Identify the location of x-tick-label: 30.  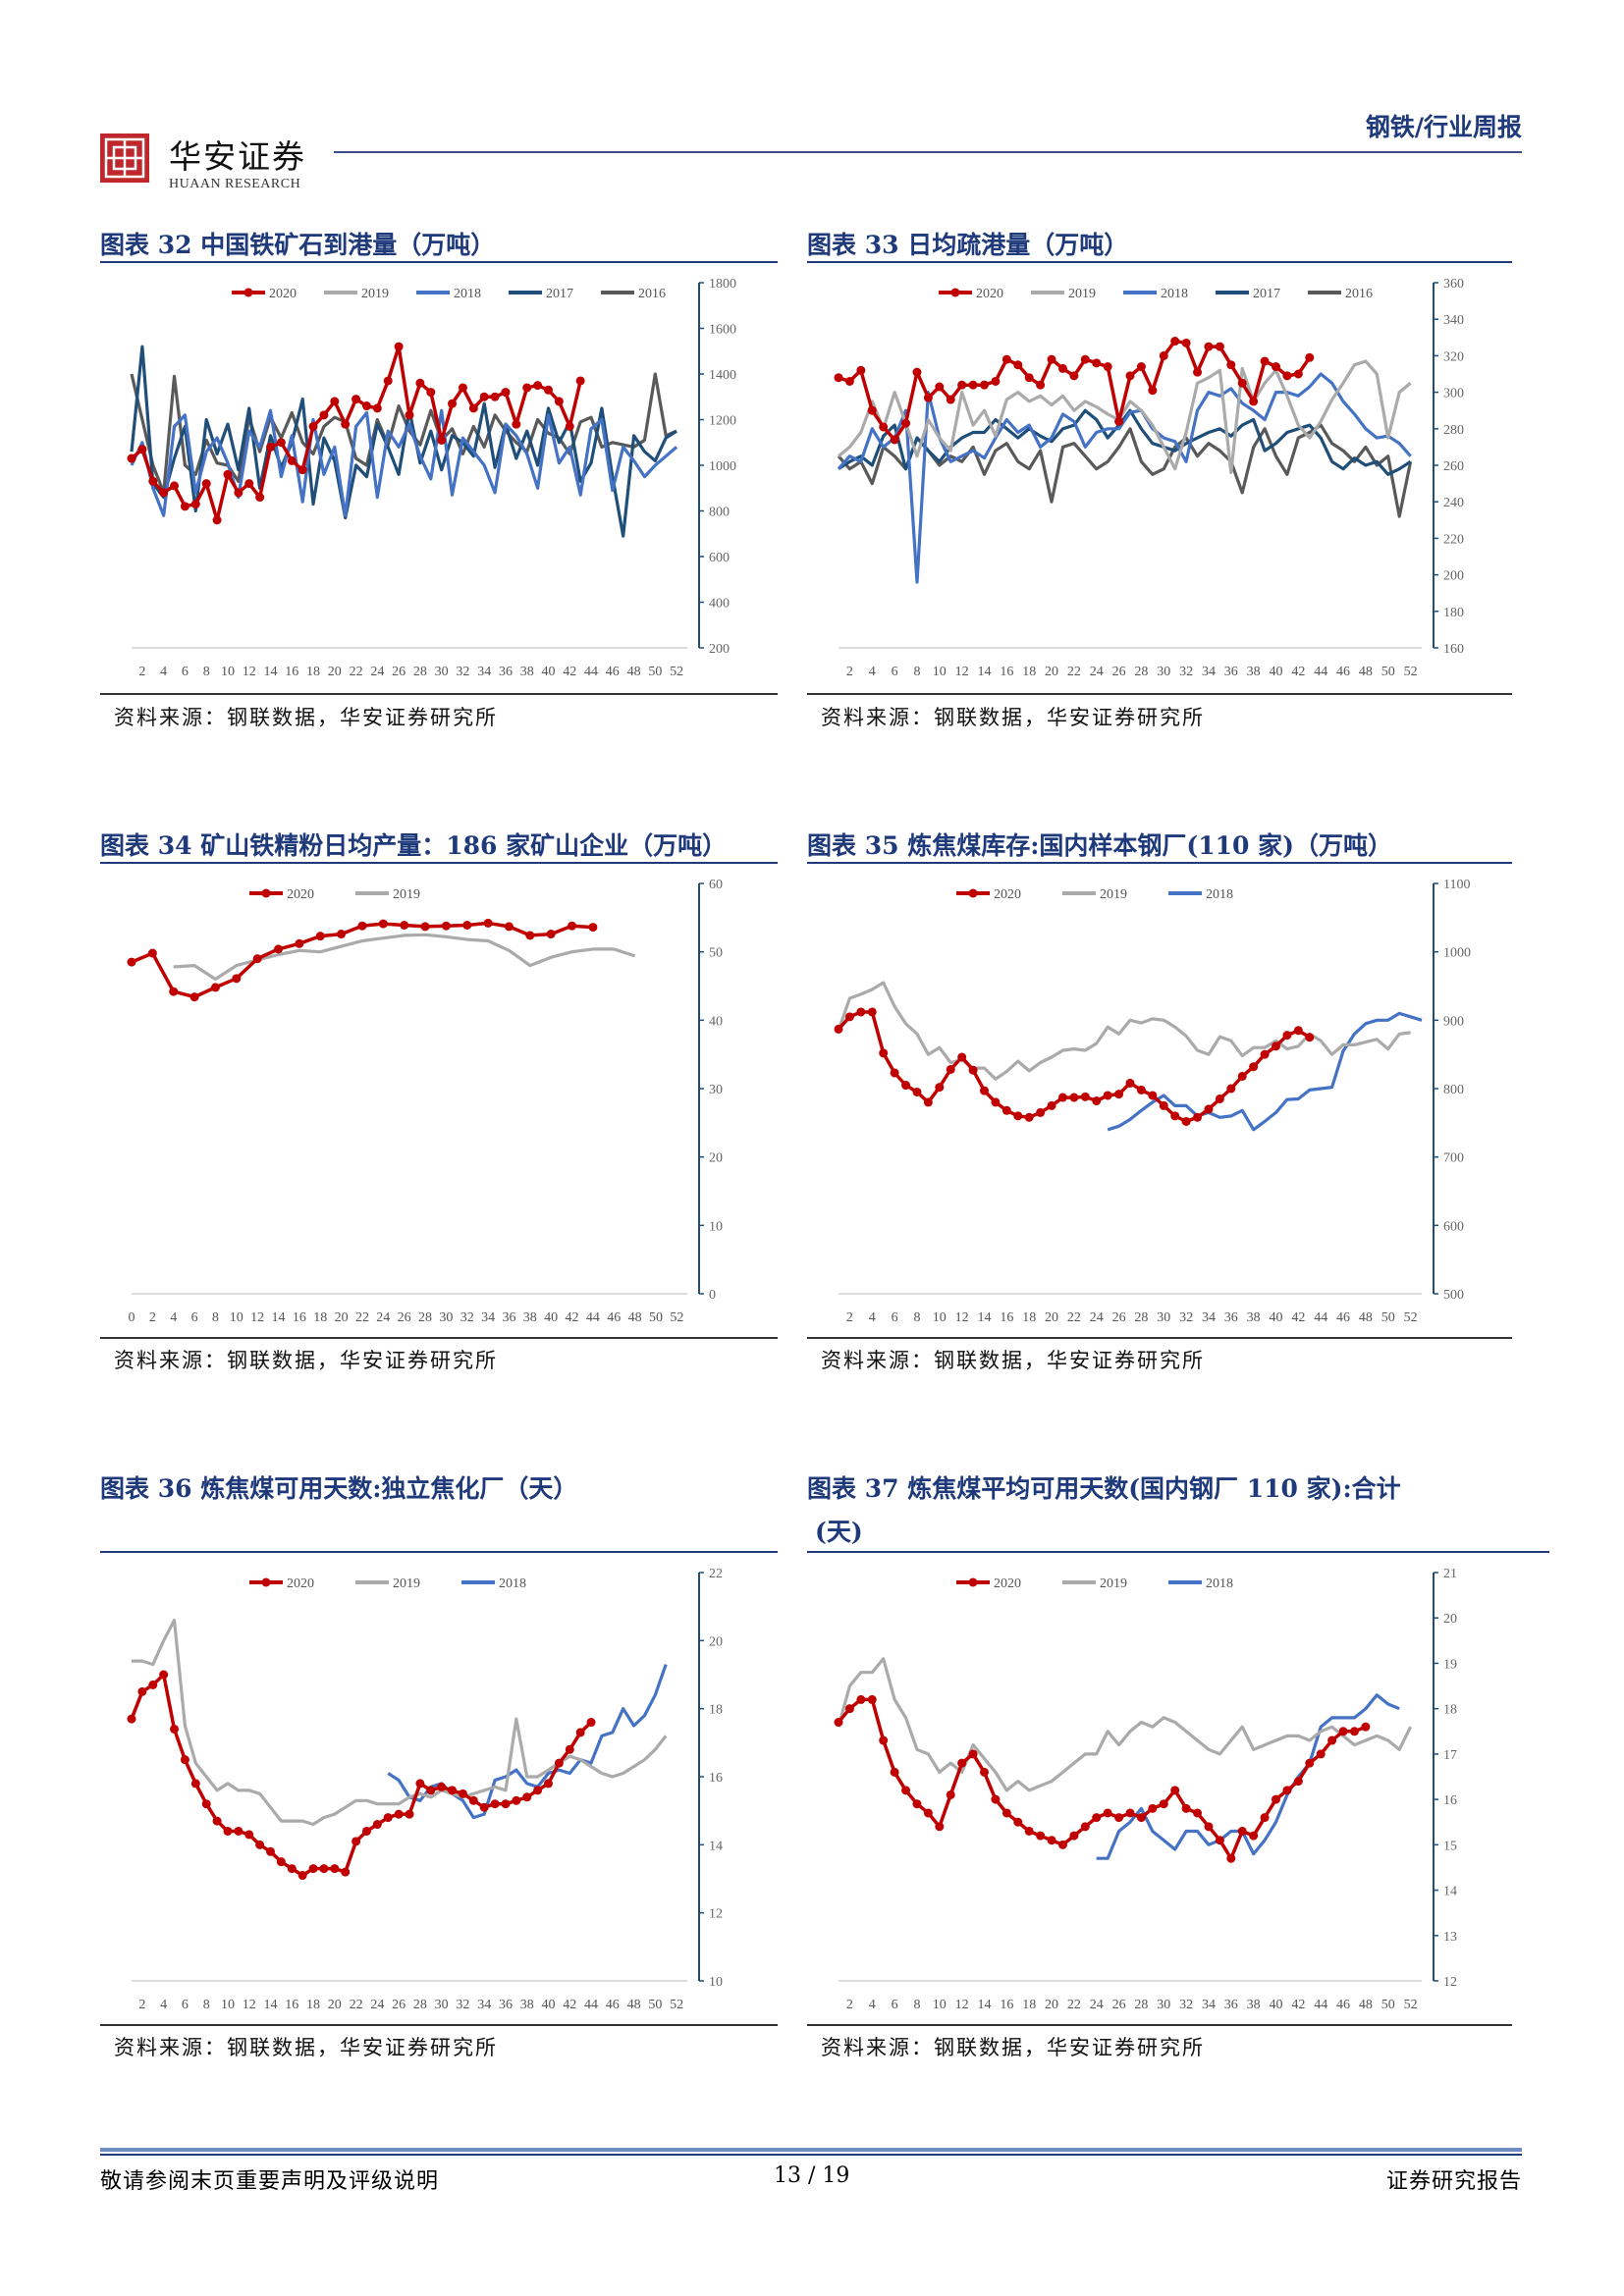
(446, 1318).